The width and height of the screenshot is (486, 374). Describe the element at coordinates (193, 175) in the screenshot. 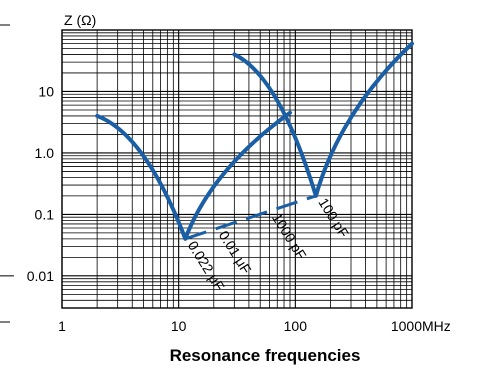

I see `impedance-curve` at that location.